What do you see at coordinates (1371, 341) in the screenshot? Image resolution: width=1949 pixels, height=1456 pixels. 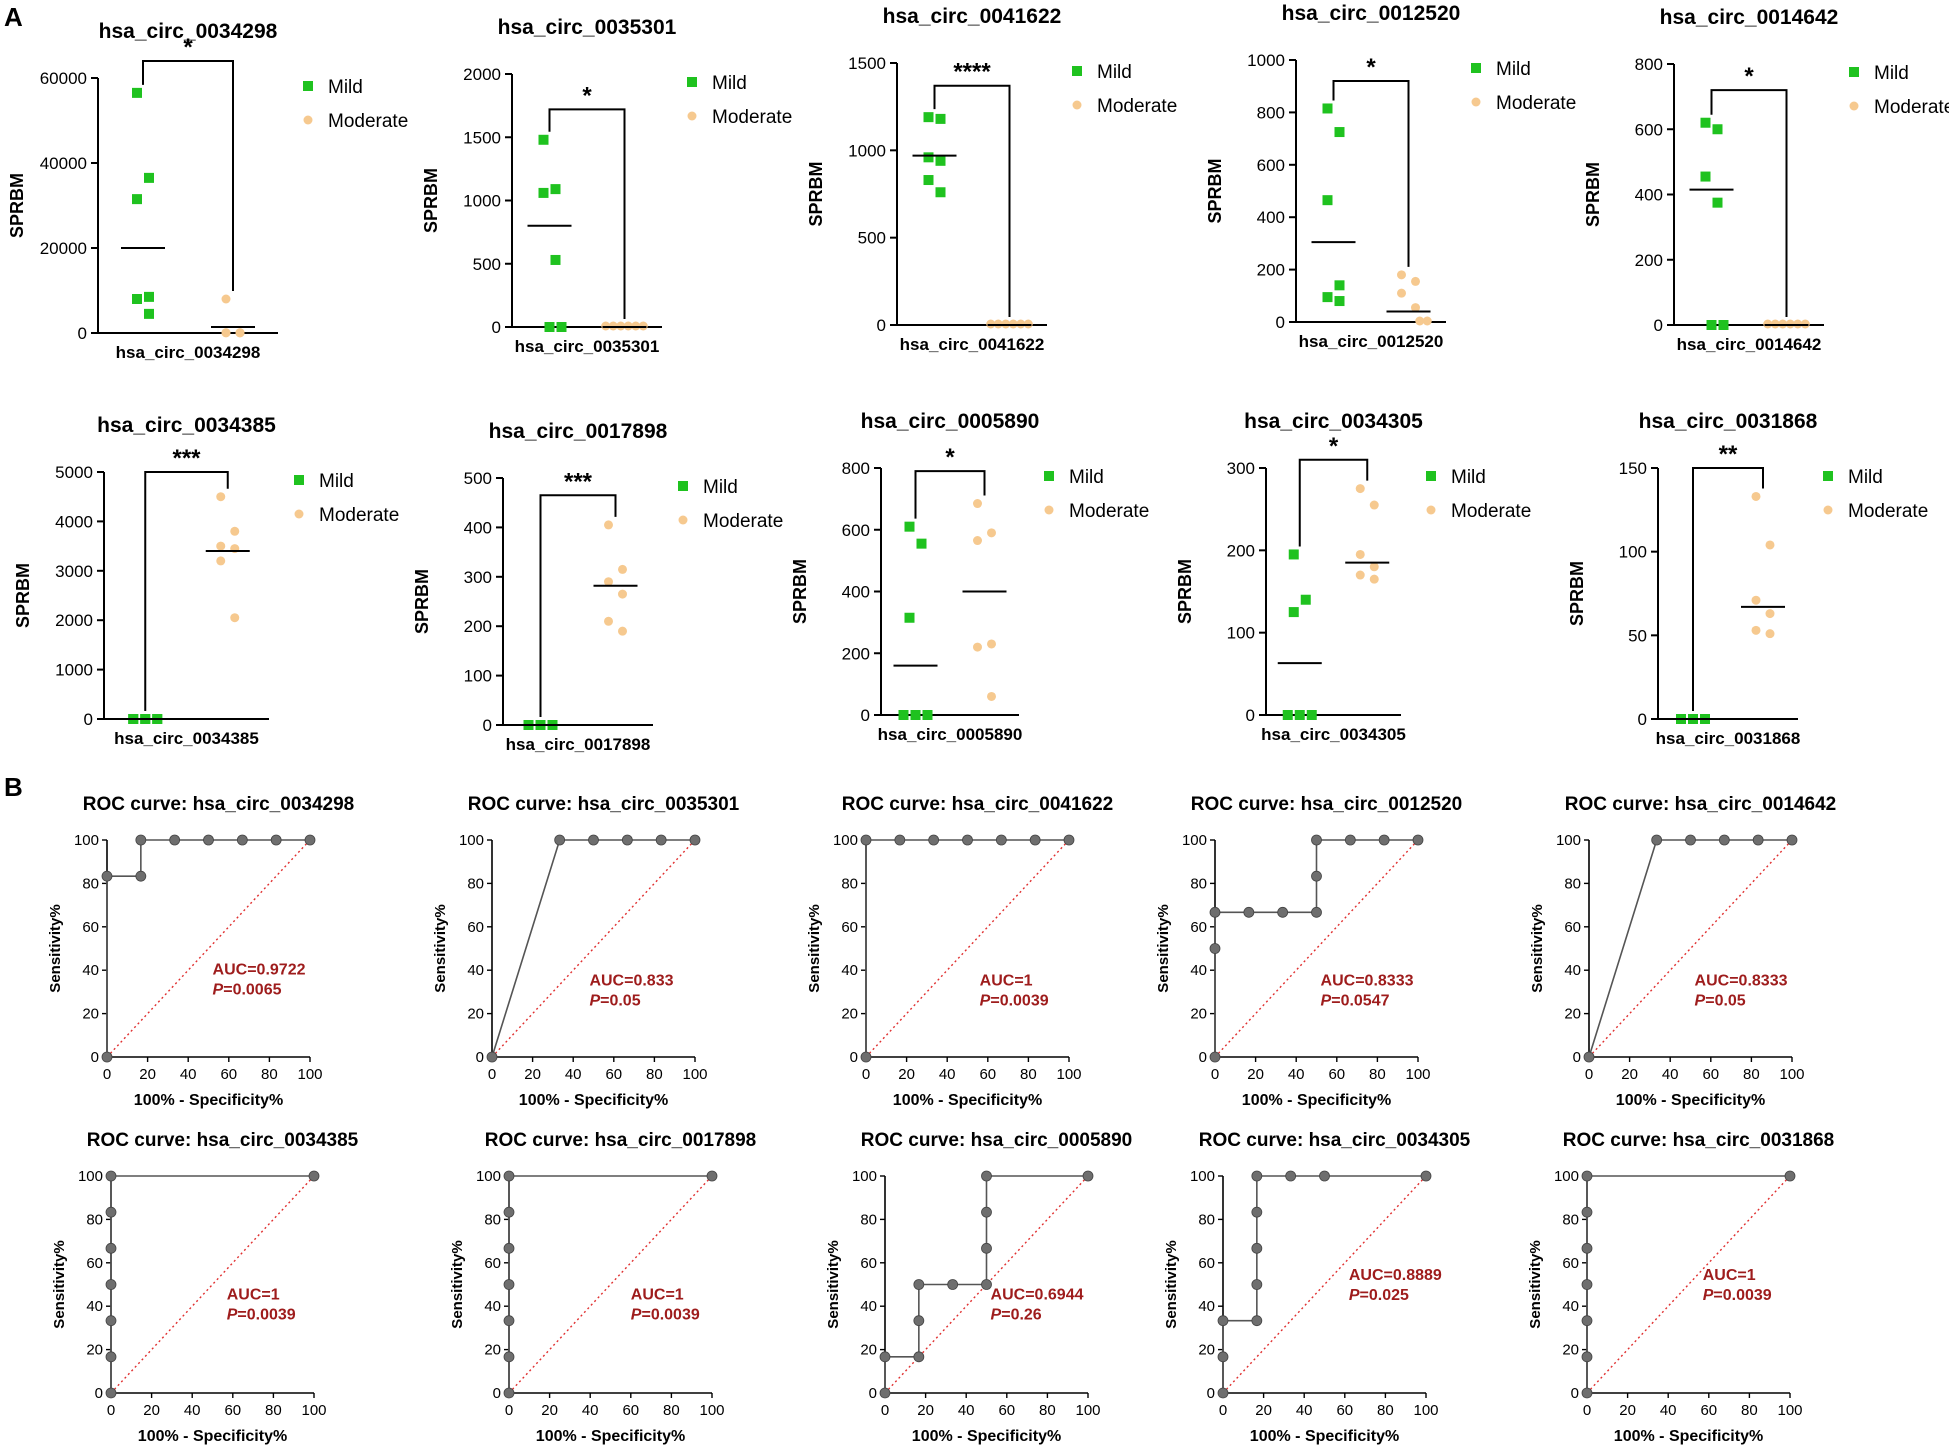 I see `x-axis-label: hsa_circ_0012520` at bounding box center [1371, 341].